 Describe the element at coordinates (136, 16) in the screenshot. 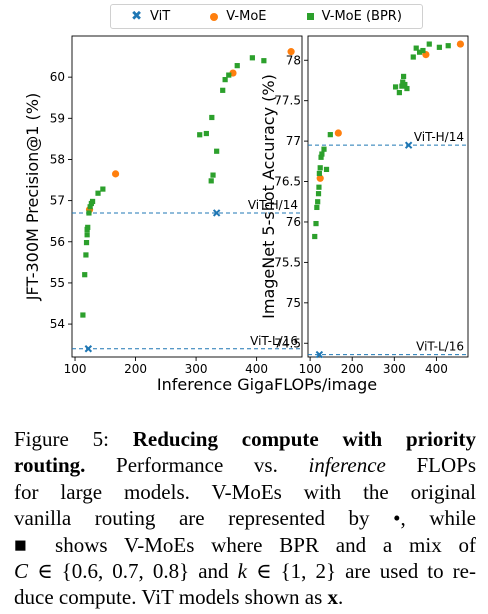

I see `vit-x-marker-icon: ✖` at that location.